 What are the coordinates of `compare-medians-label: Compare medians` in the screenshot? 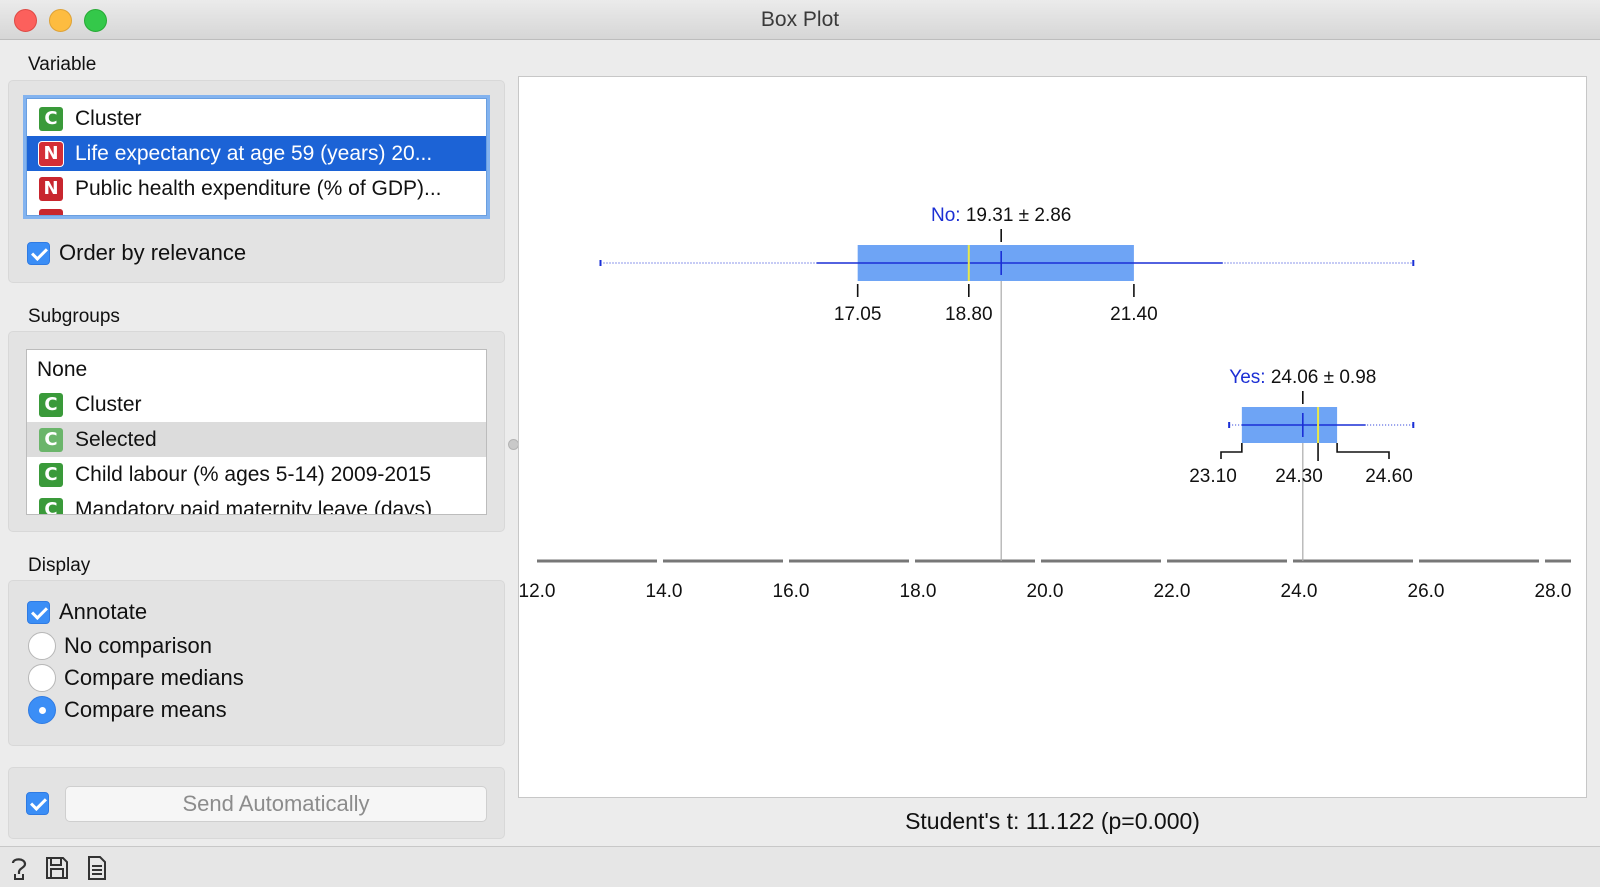 It's located at (154, 677).